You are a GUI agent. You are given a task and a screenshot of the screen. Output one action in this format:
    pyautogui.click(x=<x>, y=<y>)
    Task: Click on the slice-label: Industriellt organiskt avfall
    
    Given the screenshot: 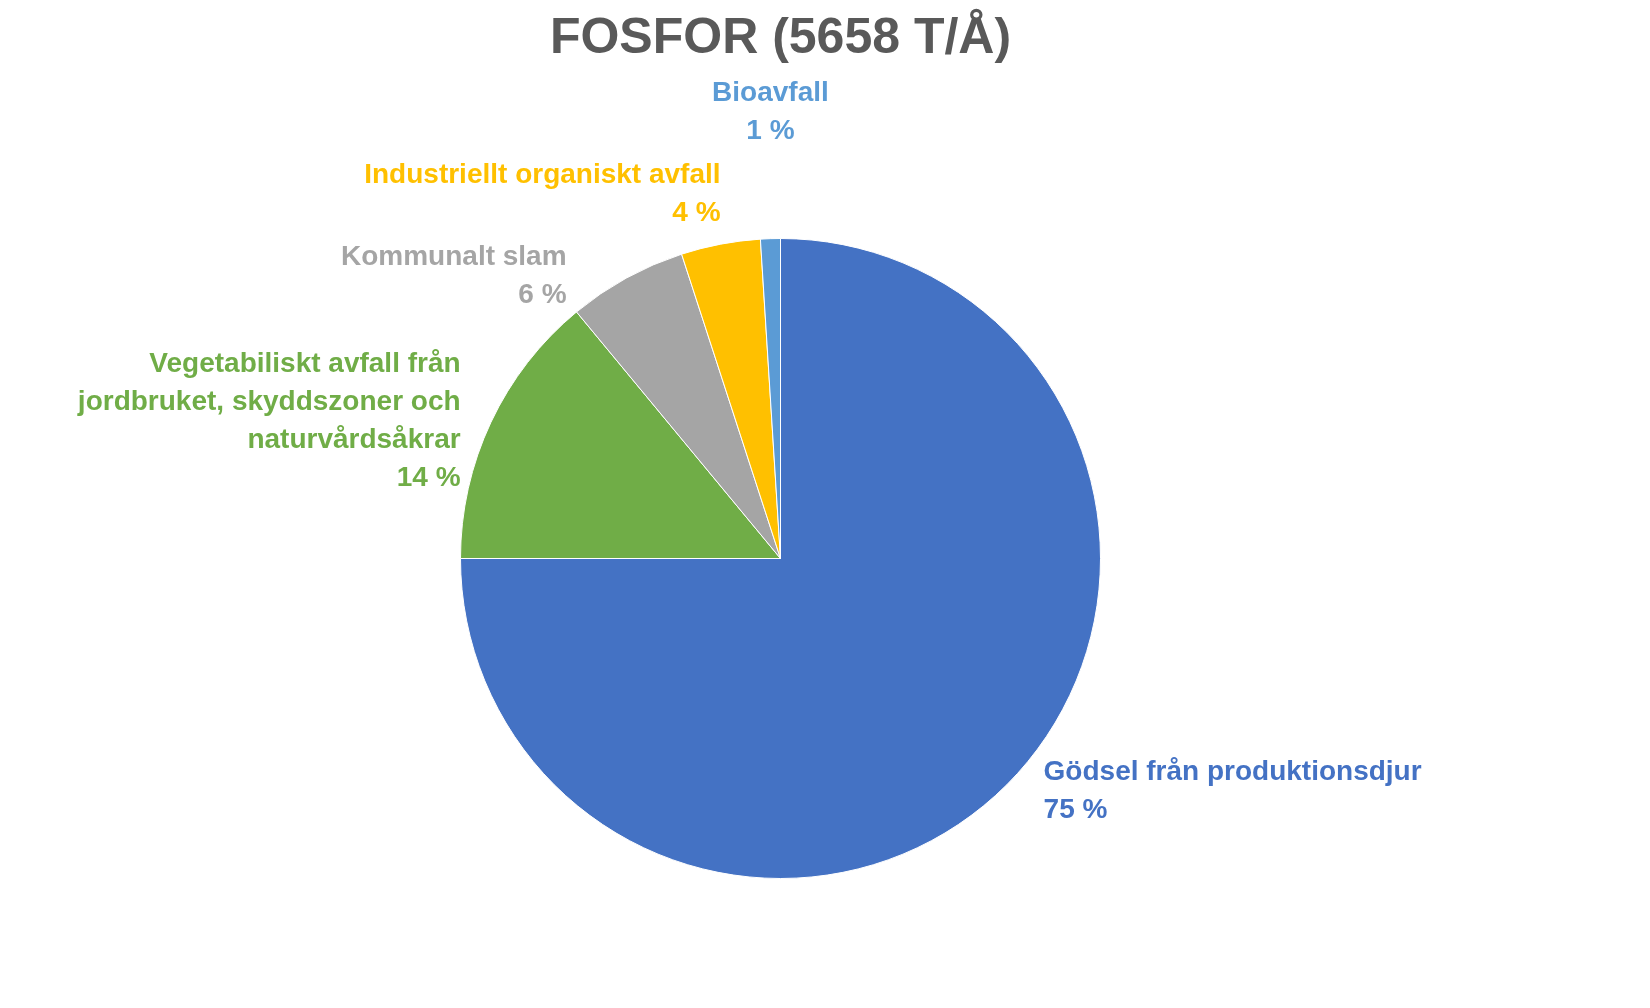 What is the action you would take?
    pyautogui.click(x=542, y=173)
    